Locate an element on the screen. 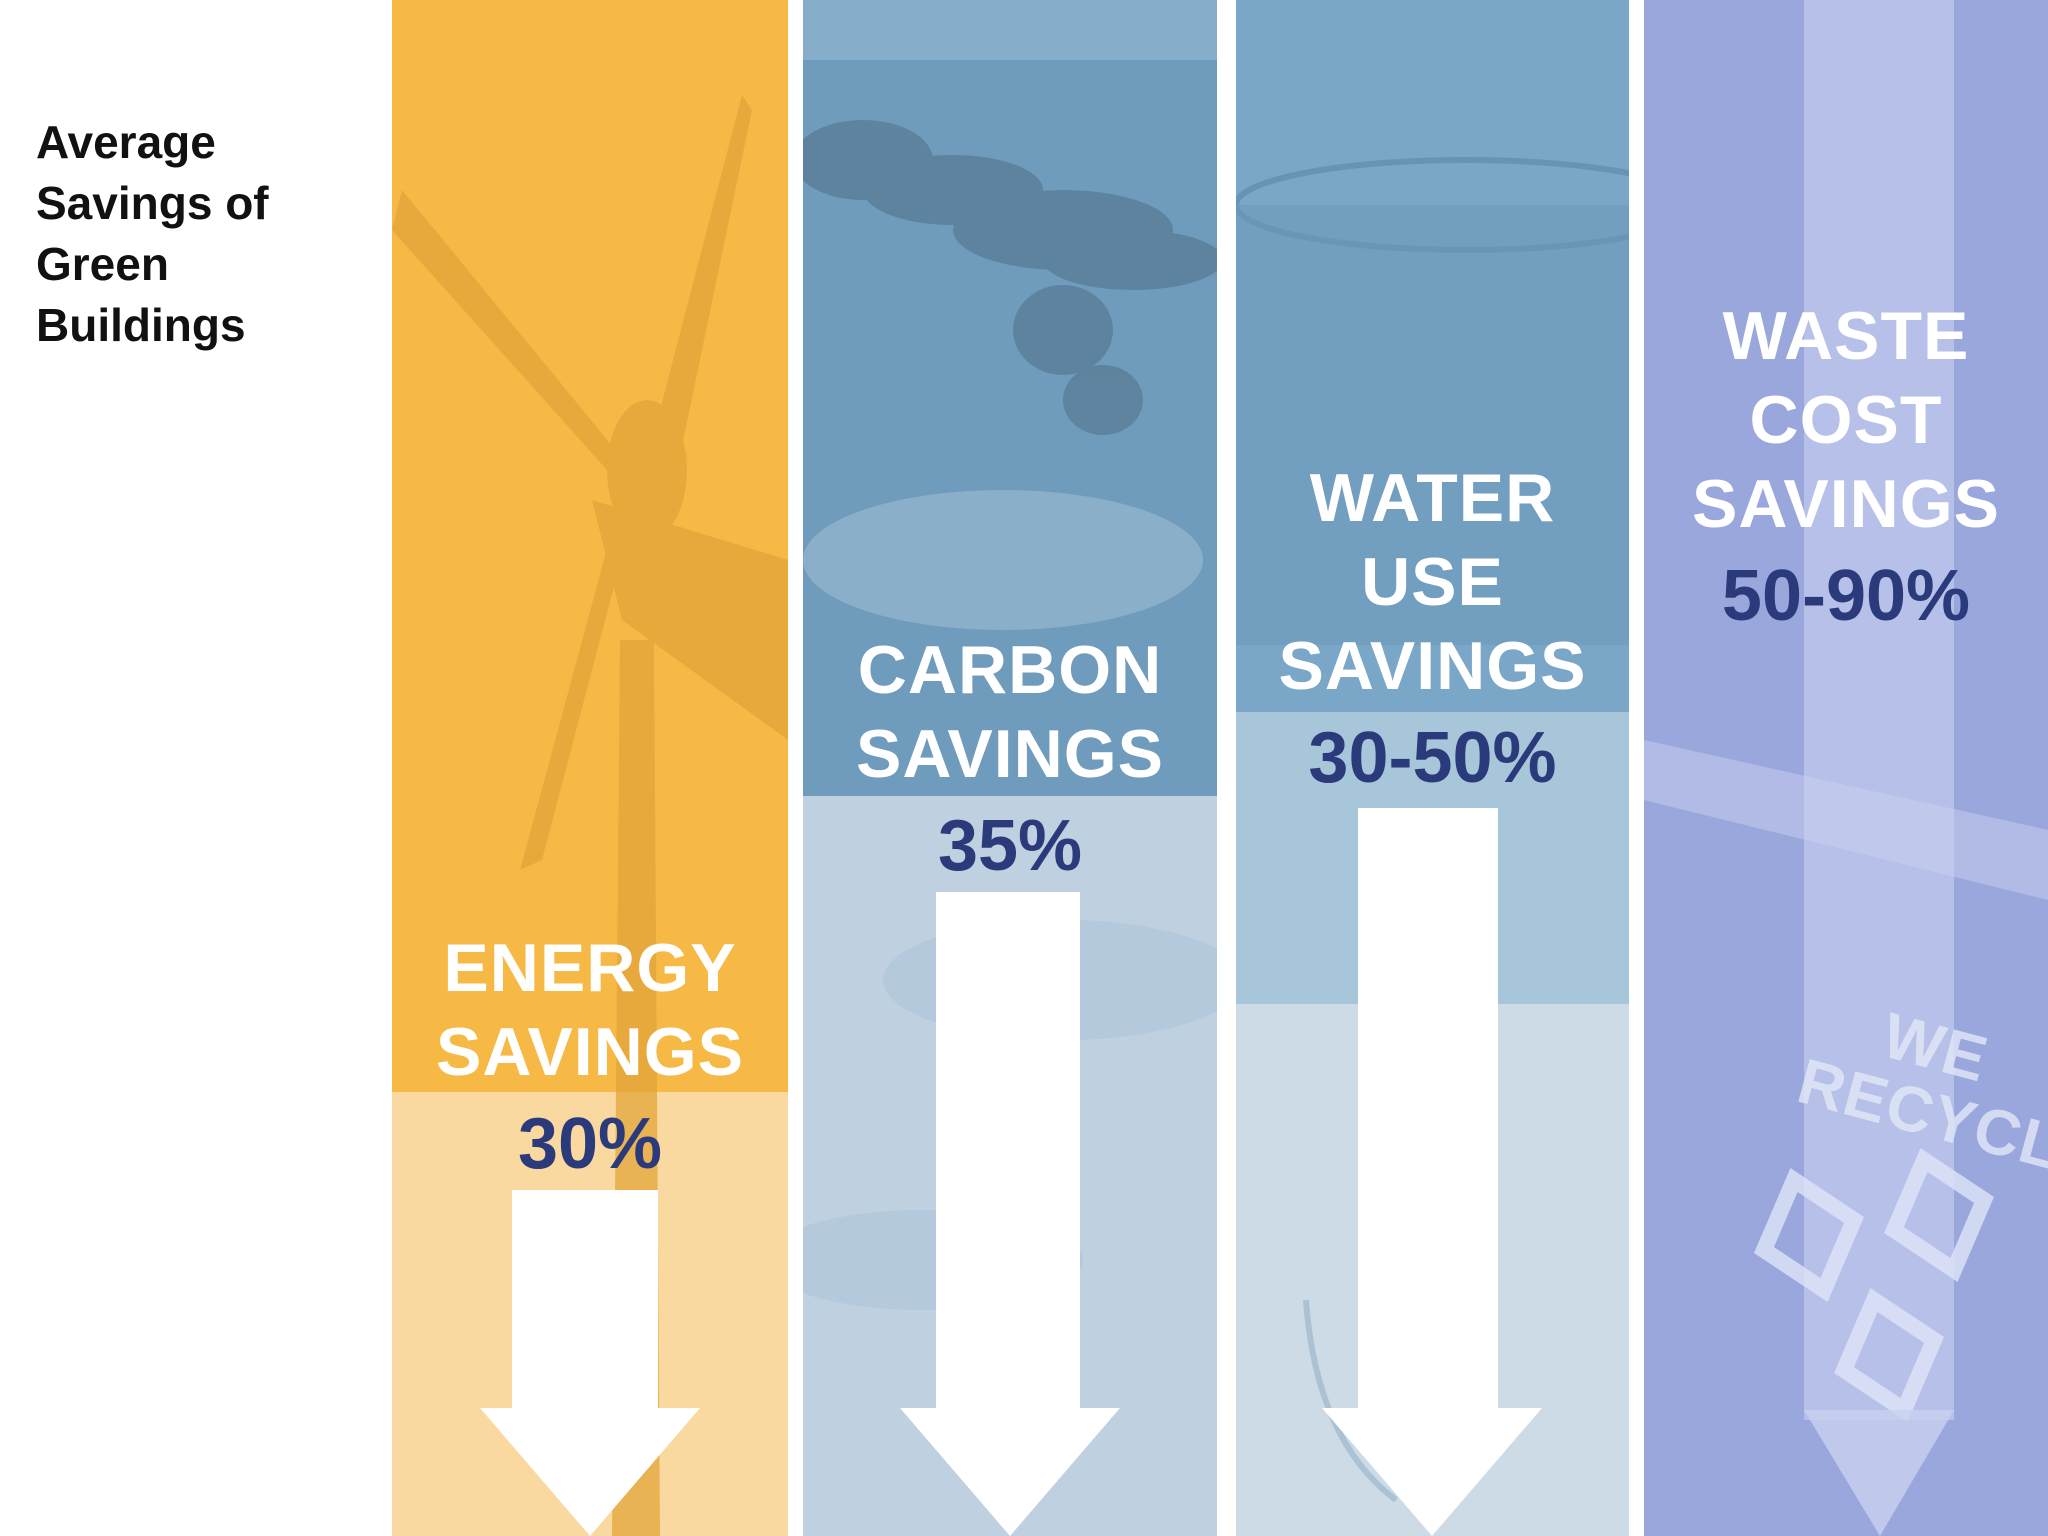 The height and width of the screenshot is (1536, 2048). water-percent: 30-50% is located at coordinates (1432, 758).